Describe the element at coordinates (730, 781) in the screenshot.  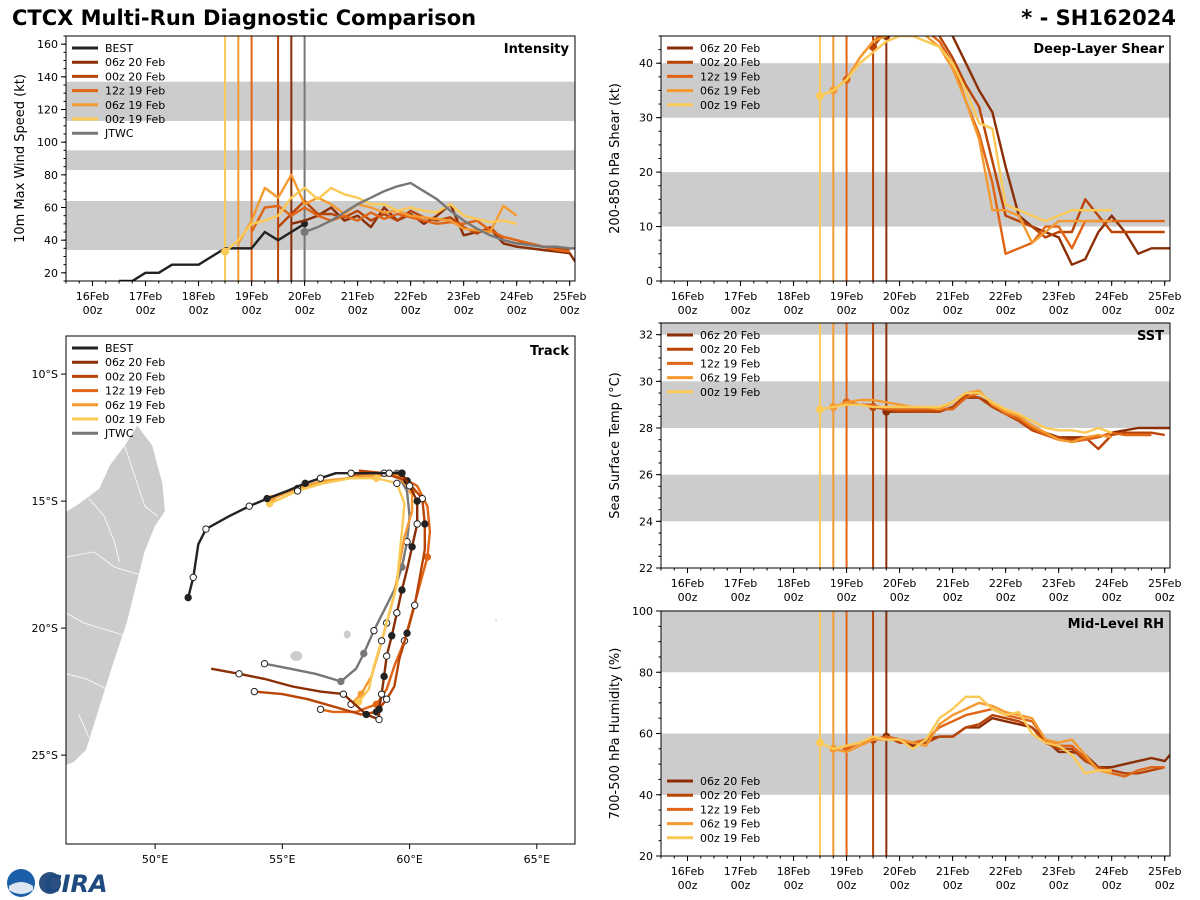
I see `rh-legend-label-0: 06z 20 Feb` at that location.